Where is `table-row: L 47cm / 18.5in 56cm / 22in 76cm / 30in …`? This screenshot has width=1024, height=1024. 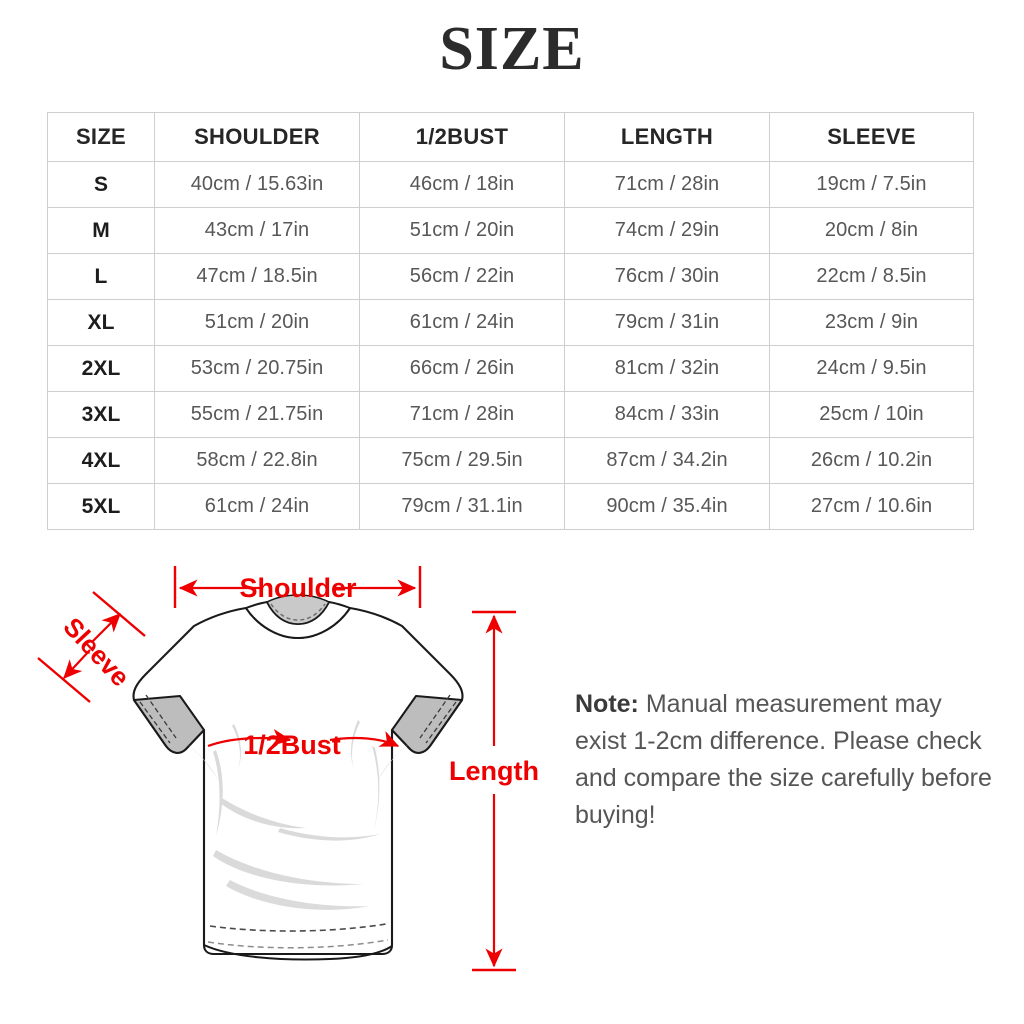 table-row: L 47cm / 18.5in 56cm / 22in 76cm / 30in … is located at coordinates (510, 276).